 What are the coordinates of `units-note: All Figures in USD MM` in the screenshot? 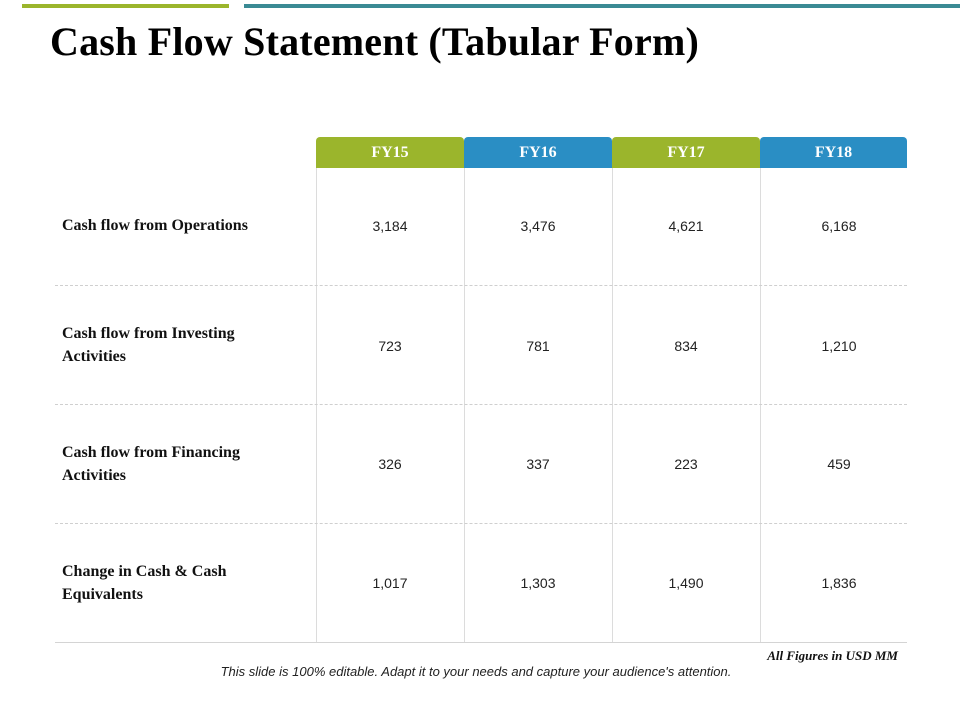 It's located at (832, 655).